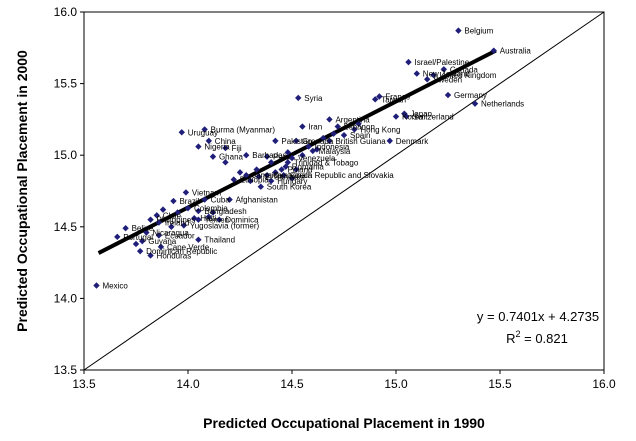 The width and height of the screenshot is (636, 441). What do you see at coordinates (211, 208) in the screenshot?
I see `point-label: Colombia` at bounding box center [211, 208].